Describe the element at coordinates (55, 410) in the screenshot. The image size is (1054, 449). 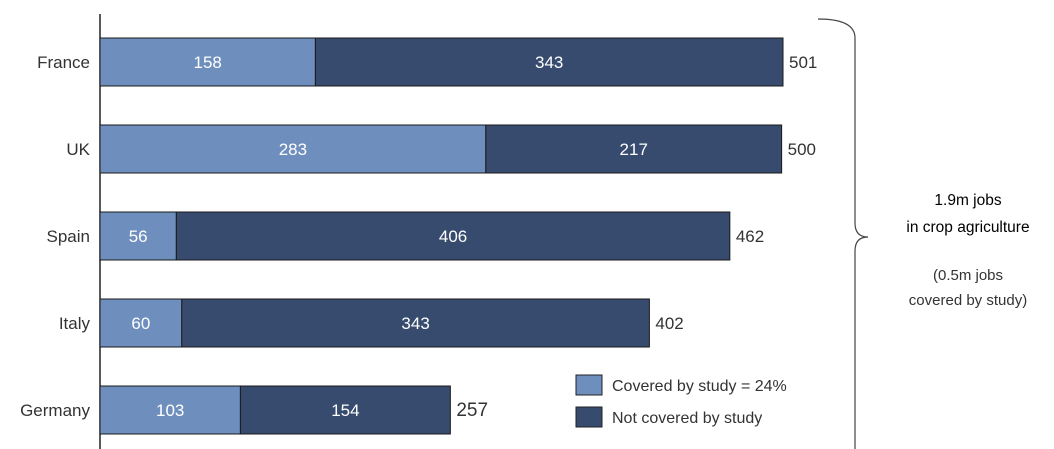
I see `category-label-germany: Germany` at that location.